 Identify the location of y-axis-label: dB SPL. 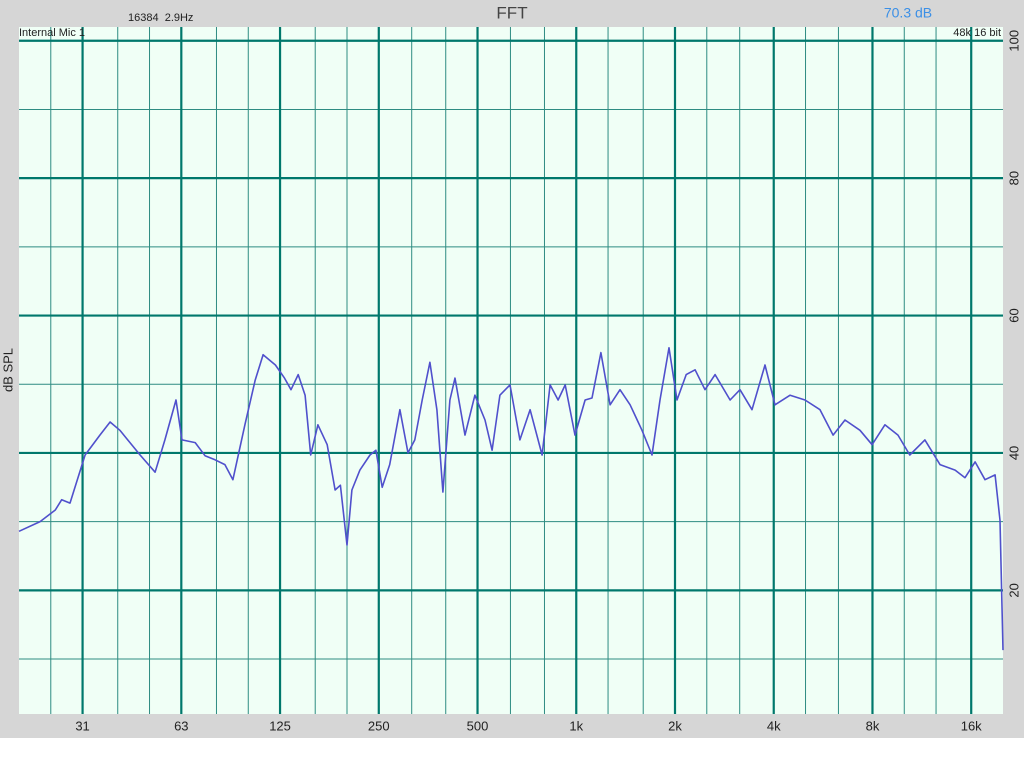
(7, 370).